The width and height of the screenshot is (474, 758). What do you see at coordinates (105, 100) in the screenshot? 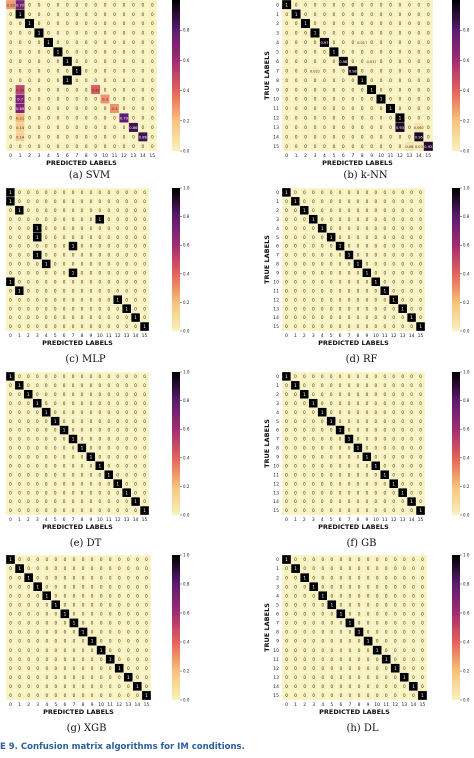
I see `cell-value-label: 0.3` at bounding box center [105, 100].